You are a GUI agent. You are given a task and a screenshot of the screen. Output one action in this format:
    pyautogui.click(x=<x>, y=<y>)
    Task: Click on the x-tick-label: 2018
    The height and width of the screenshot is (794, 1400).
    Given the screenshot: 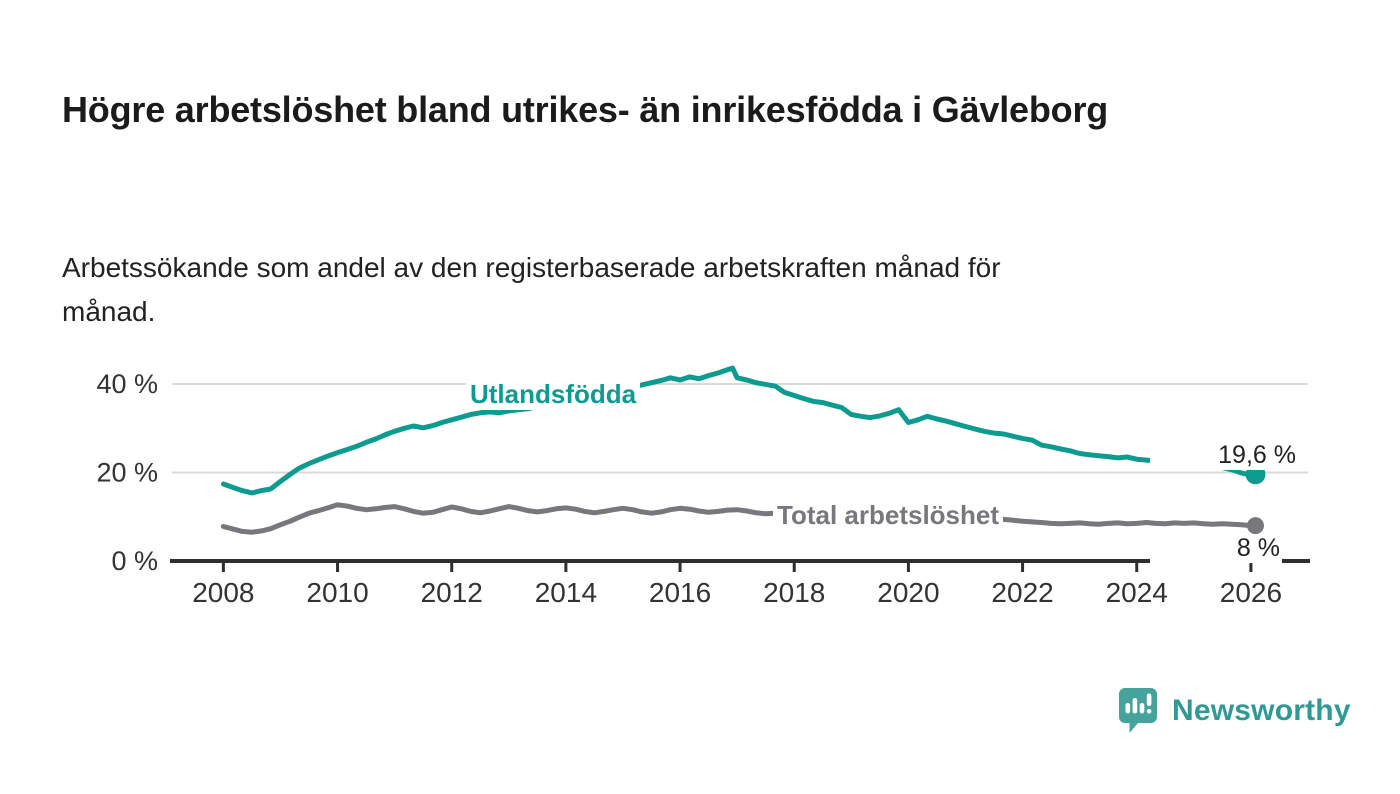 What is the action you would take?
    pyautogui.click(x=794, y=592)
    